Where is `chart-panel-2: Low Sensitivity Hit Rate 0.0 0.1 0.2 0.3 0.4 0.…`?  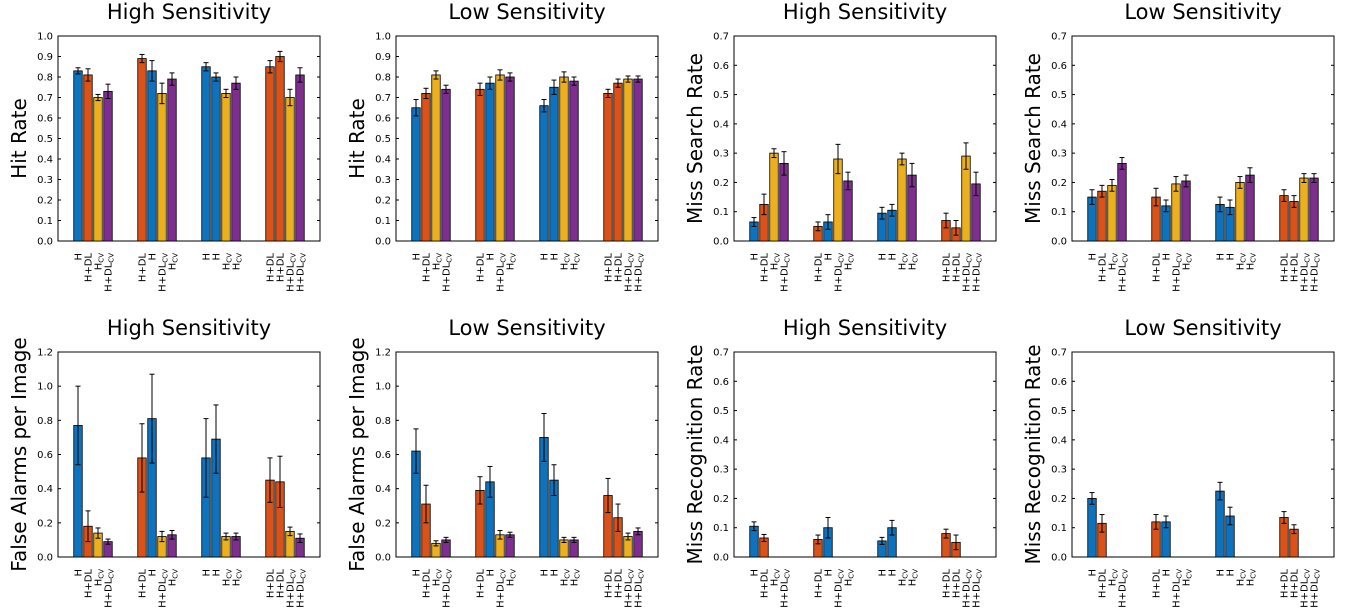
chart-panel-2: Low Sensitivity Hit Rate 0.0 0.1 0.2 0.3 0.4 0.… is located at coordinates (502, 146).